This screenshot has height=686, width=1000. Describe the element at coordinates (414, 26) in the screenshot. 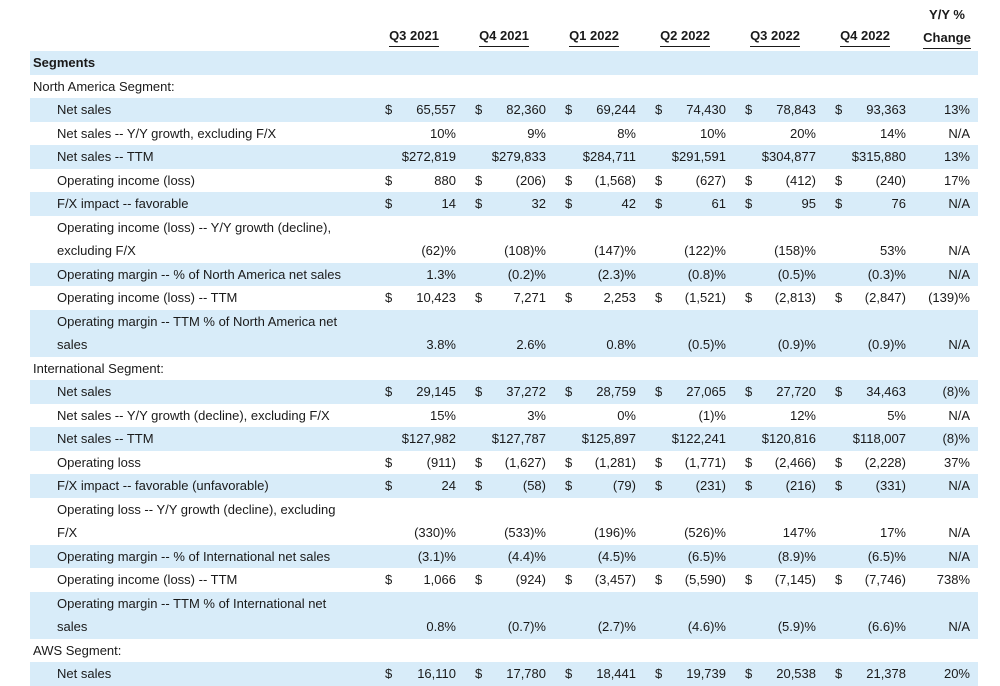

I see `header-q3-2021: Q3 2021` at that location.